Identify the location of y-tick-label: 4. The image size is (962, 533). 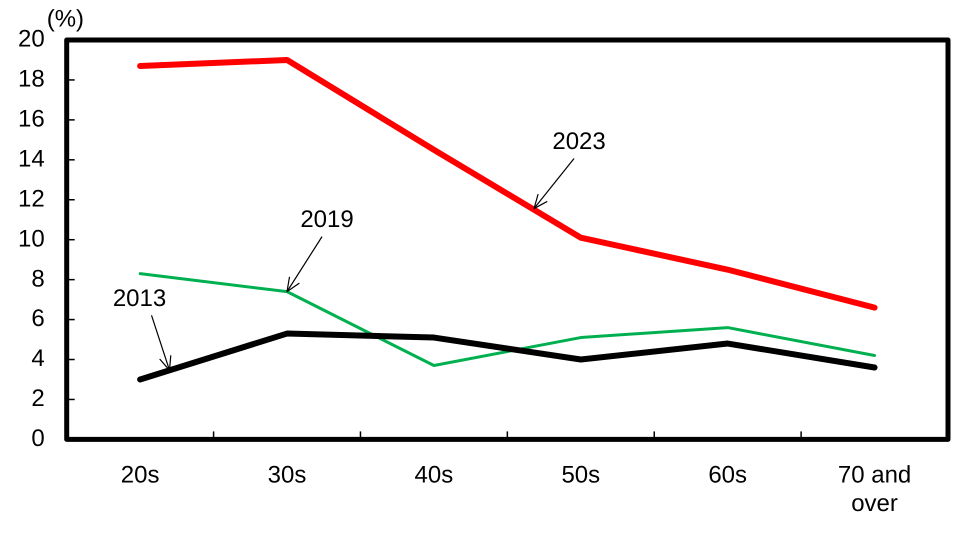
(38, 358).